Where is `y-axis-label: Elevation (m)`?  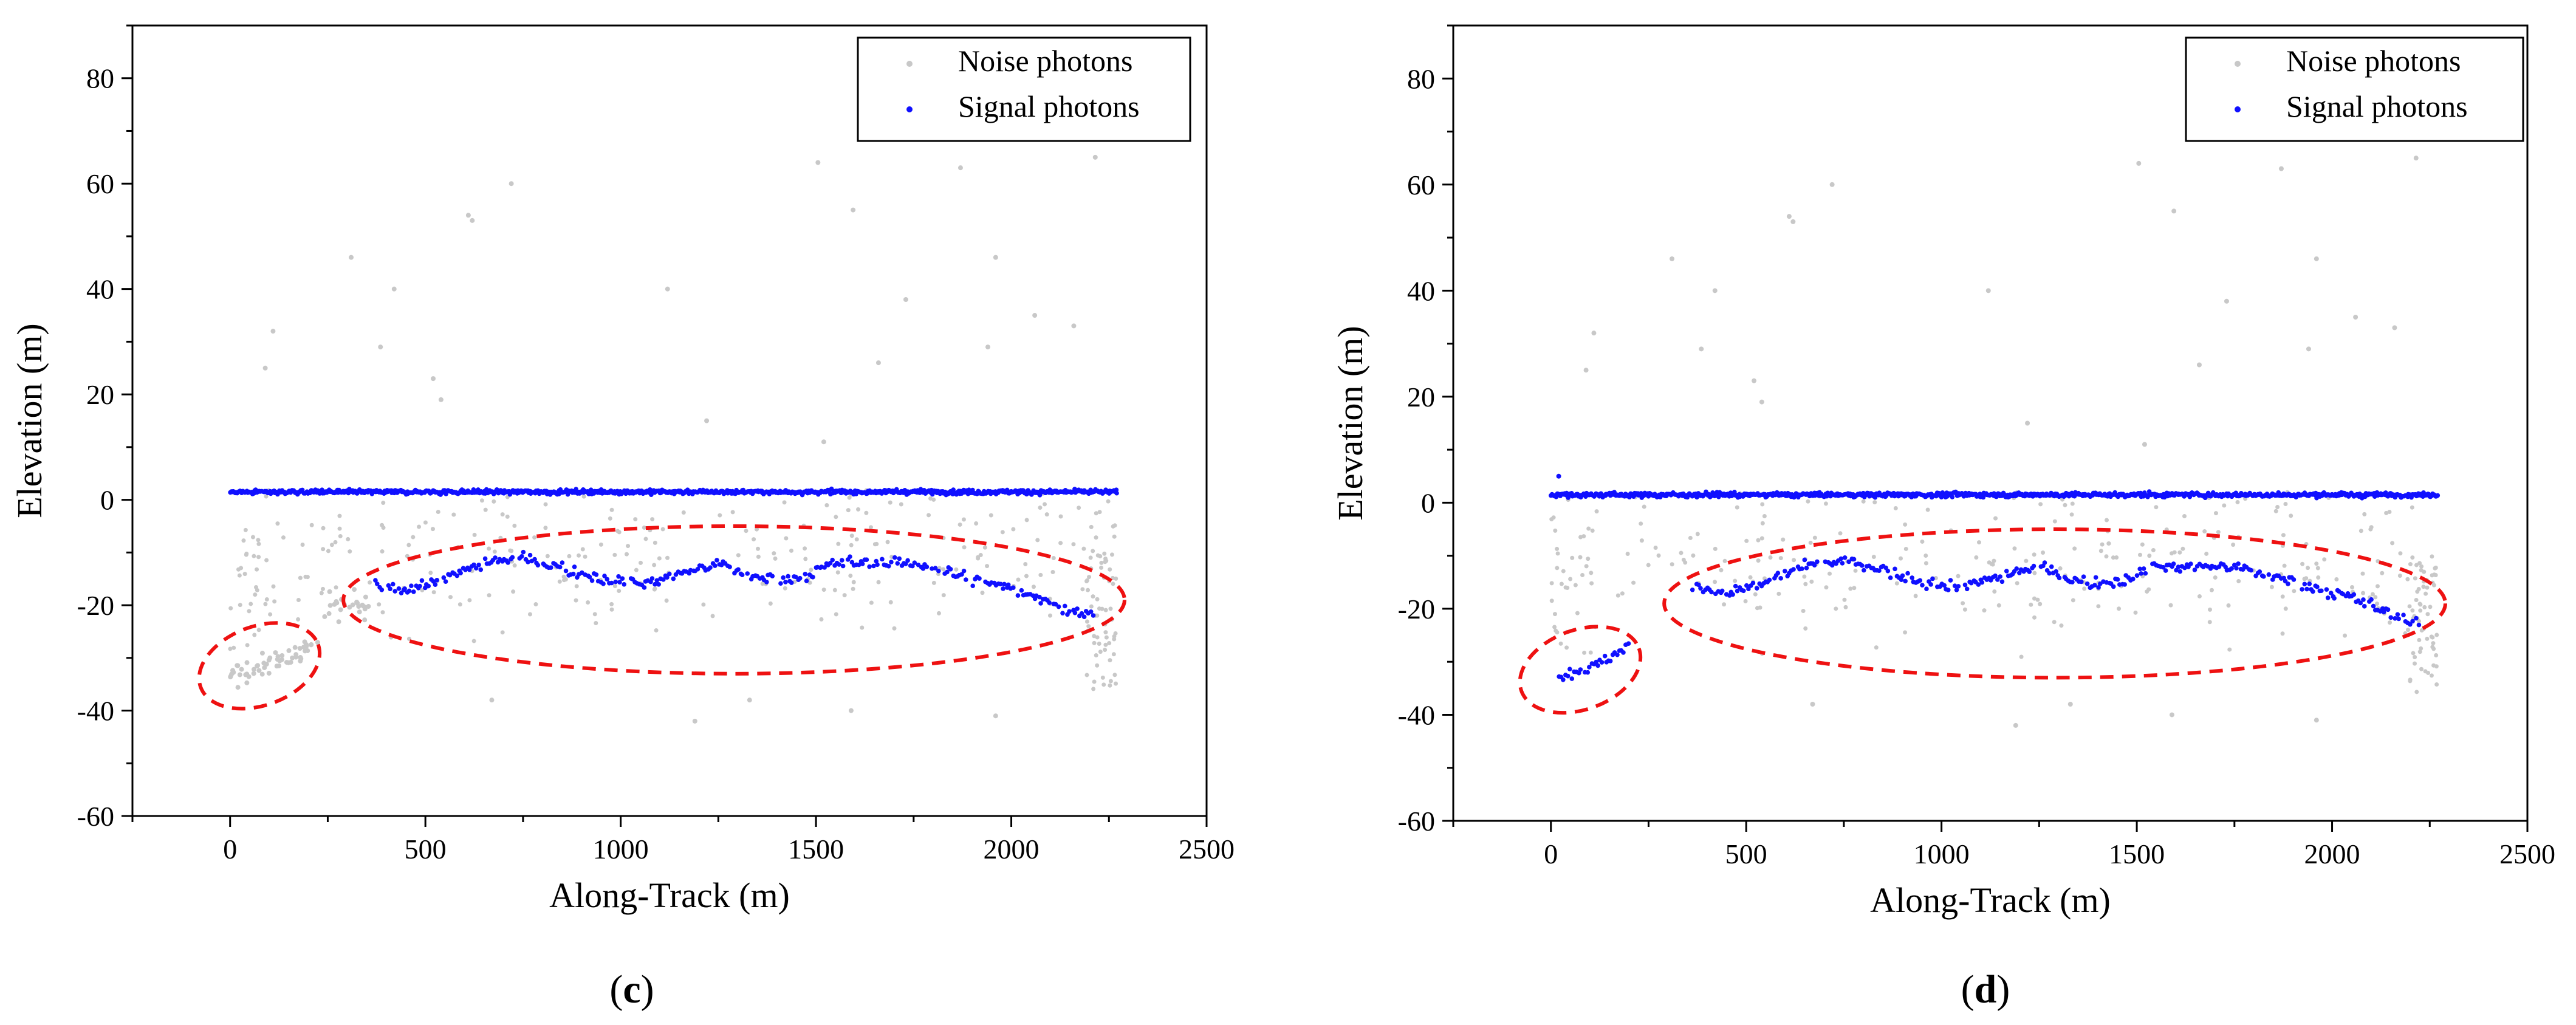
y-axis-label: Elevation (m) is located at coordinates (1350, 423).